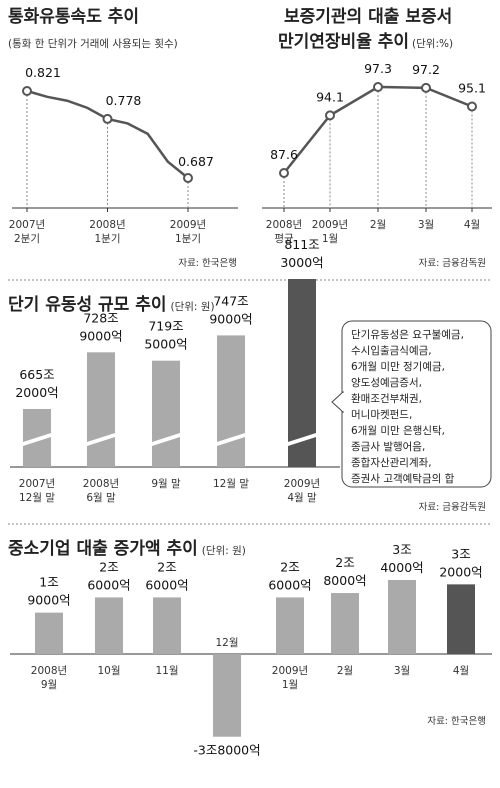 The width and height of the screenshot is (500, 788). Describe the element at coordinates (343, 42) in the screenshot. I see `chart2-title-line2-text: 만기연장비율 추이` at that location.